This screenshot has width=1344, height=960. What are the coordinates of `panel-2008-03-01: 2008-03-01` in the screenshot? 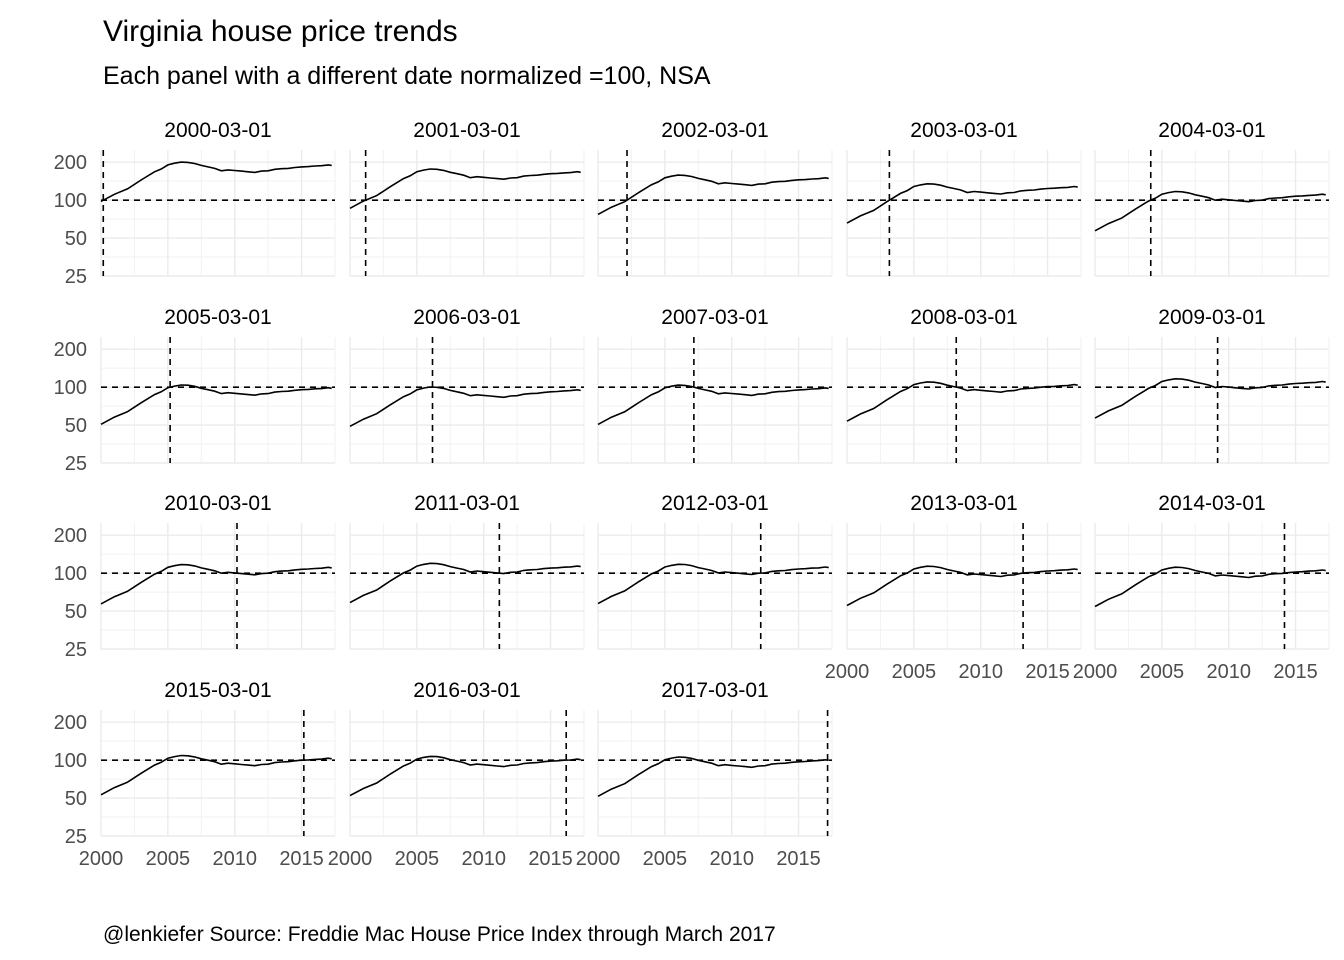 It's located at (964, 385).